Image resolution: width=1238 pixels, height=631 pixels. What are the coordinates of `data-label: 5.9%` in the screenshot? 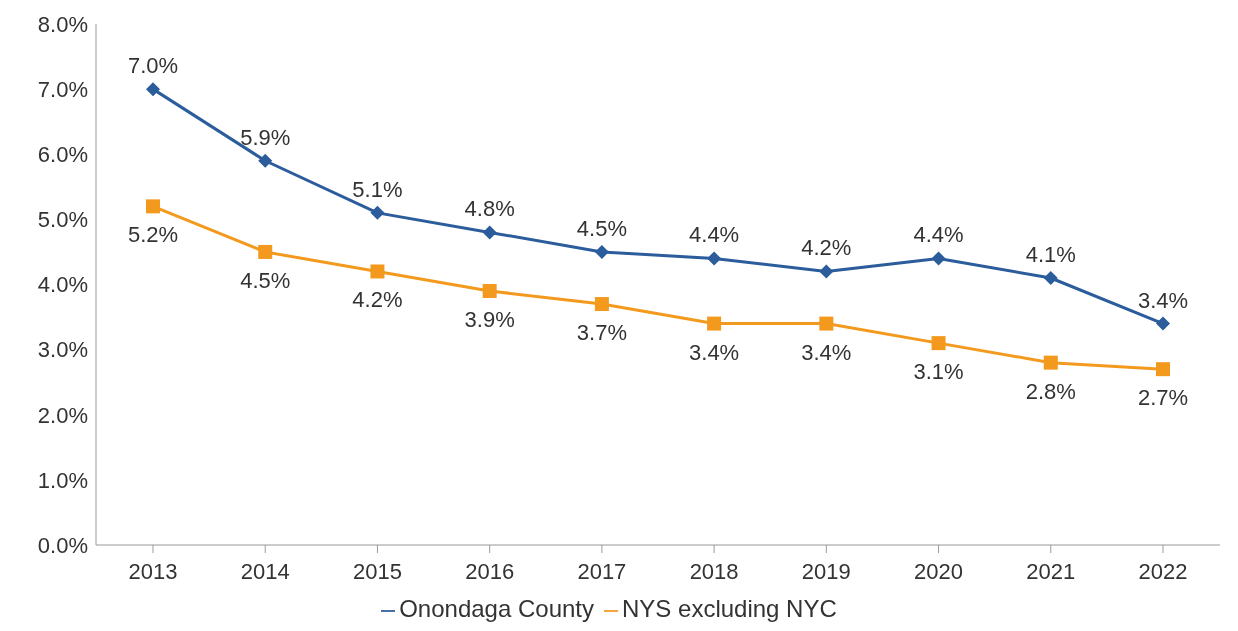 It's located at (265, 137).